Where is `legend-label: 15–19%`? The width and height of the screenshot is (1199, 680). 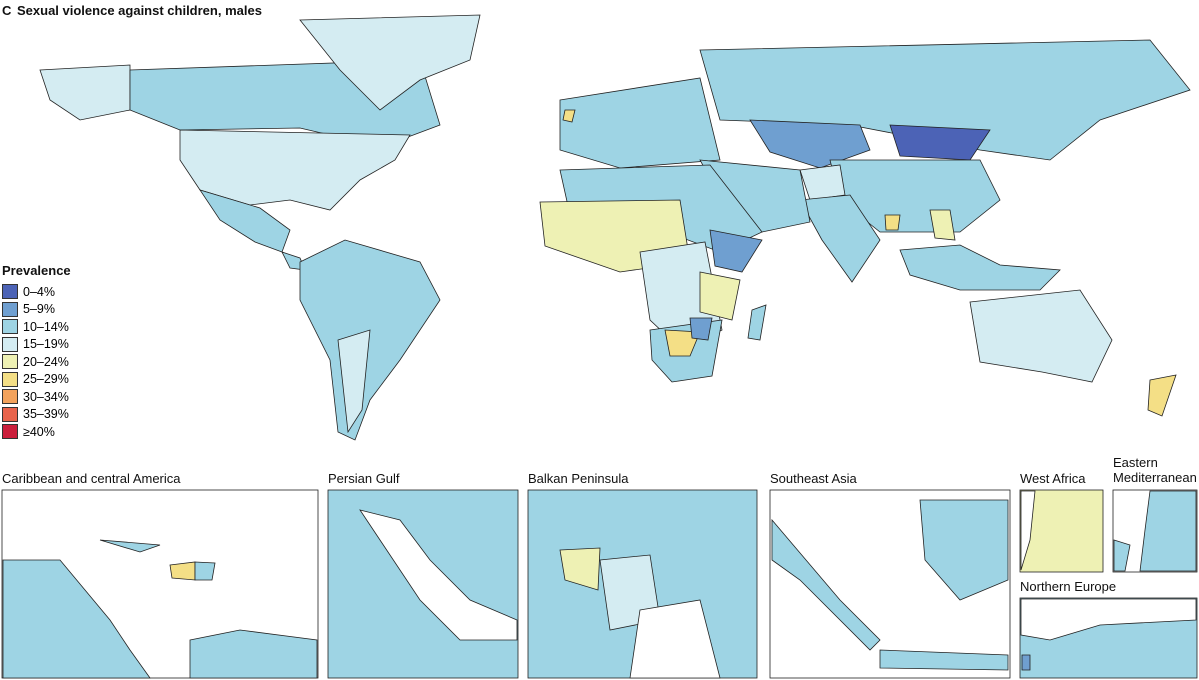
legend-label: 15–19% is located at coordinates (46, 344).